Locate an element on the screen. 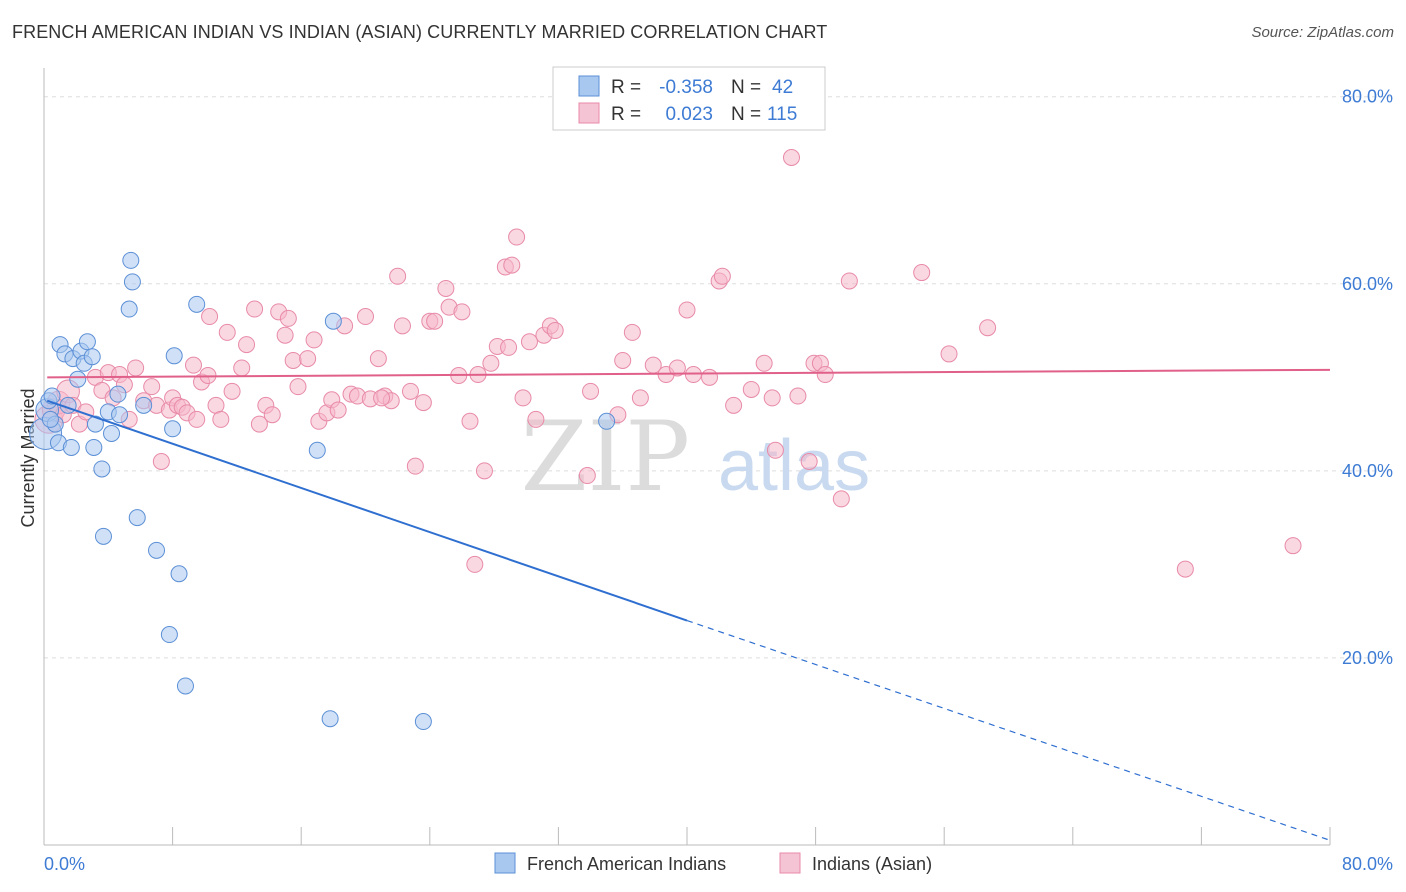  legend-swatch-pink is located at coordinates (589, 113).